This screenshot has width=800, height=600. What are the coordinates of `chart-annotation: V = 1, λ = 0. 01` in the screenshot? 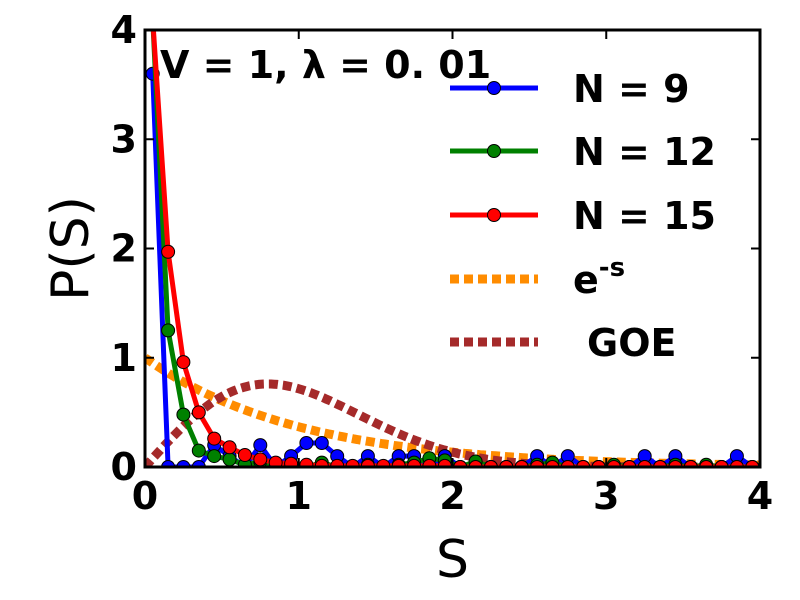 It's located at (325, 65).